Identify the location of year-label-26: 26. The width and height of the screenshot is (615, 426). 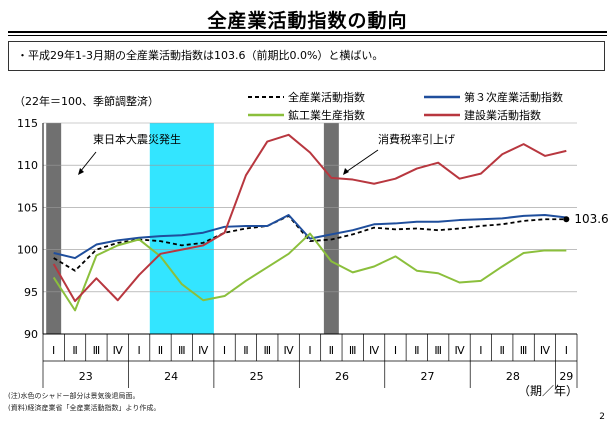
(342, 376).